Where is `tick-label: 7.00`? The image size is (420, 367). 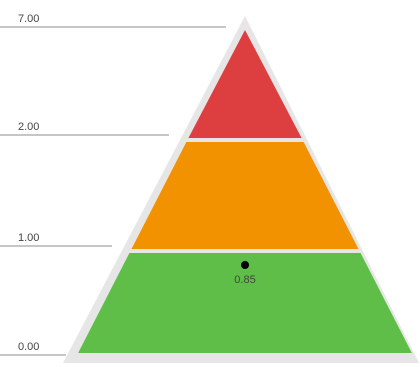
tick-label: 7.00 is located at coordinates (28, 19).